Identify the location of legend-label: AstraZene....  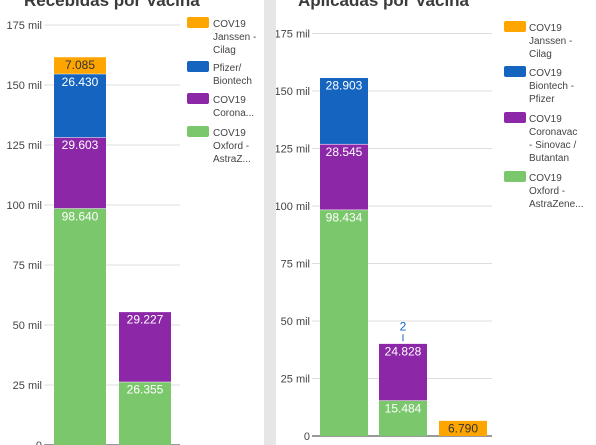
(556, 204).